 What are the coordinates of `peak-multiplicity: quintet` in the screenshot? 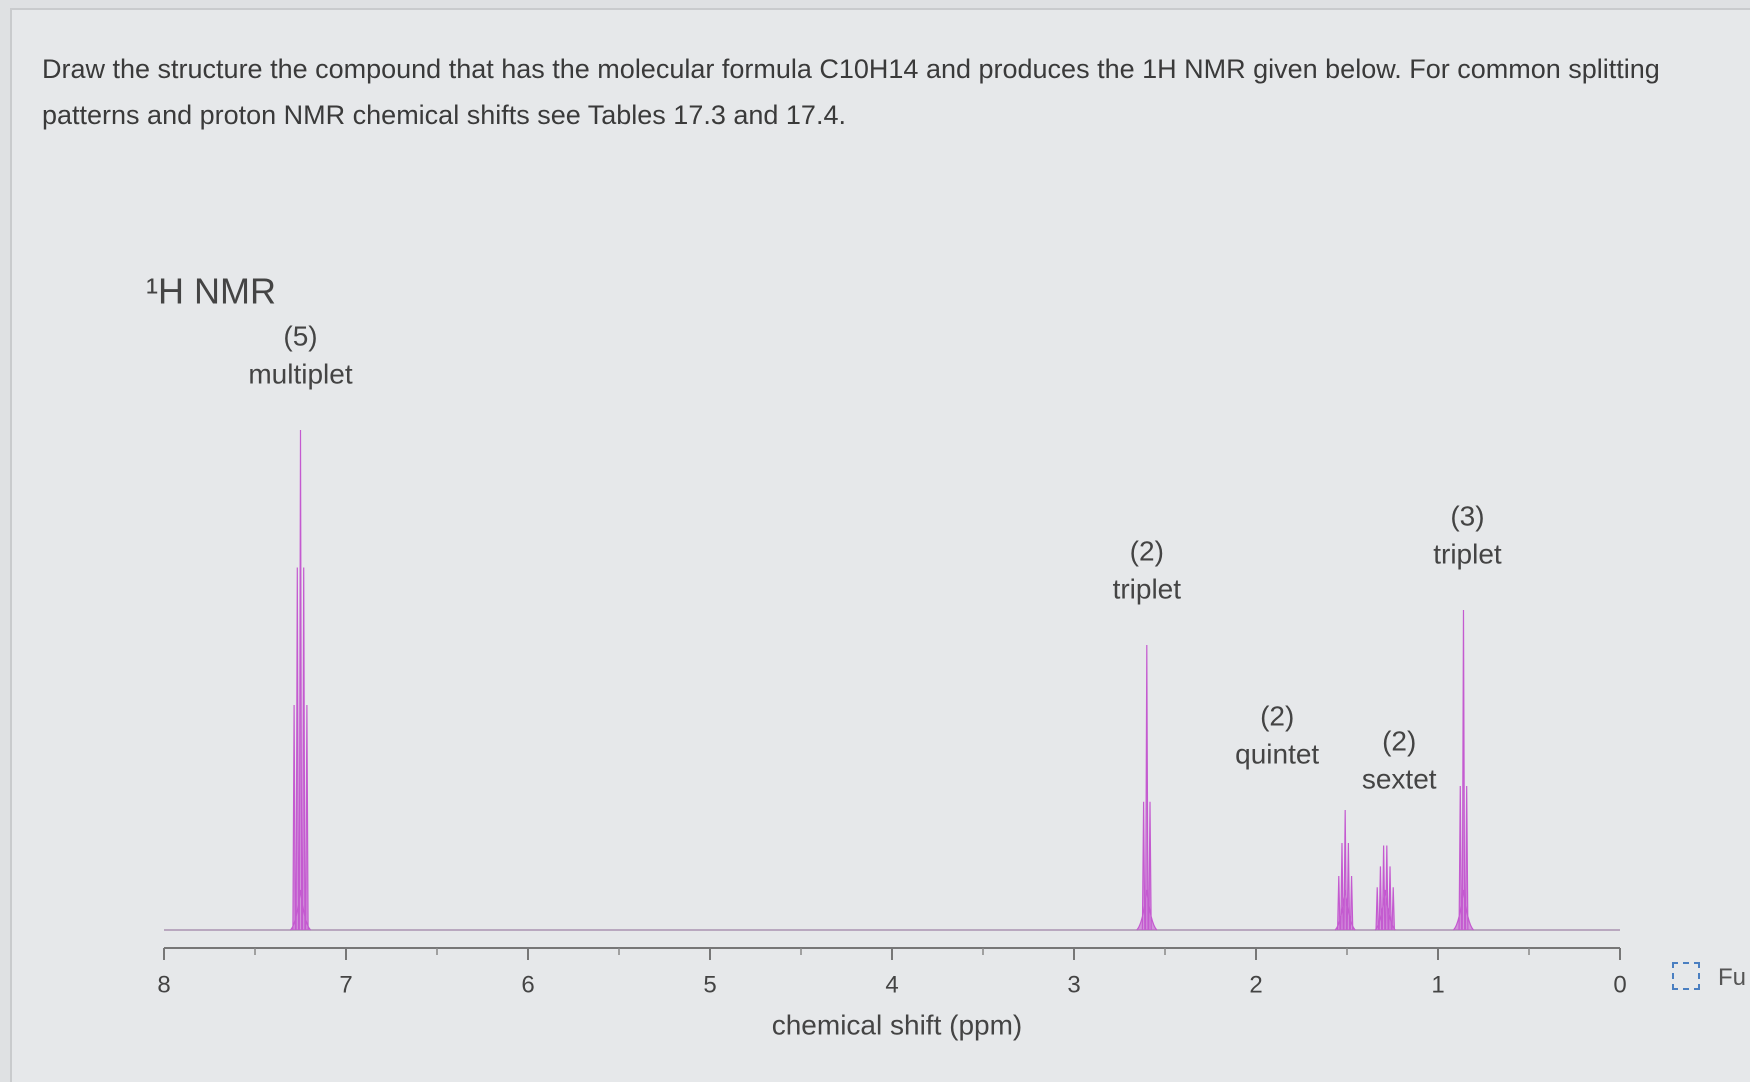 It's located at (1277, 753).